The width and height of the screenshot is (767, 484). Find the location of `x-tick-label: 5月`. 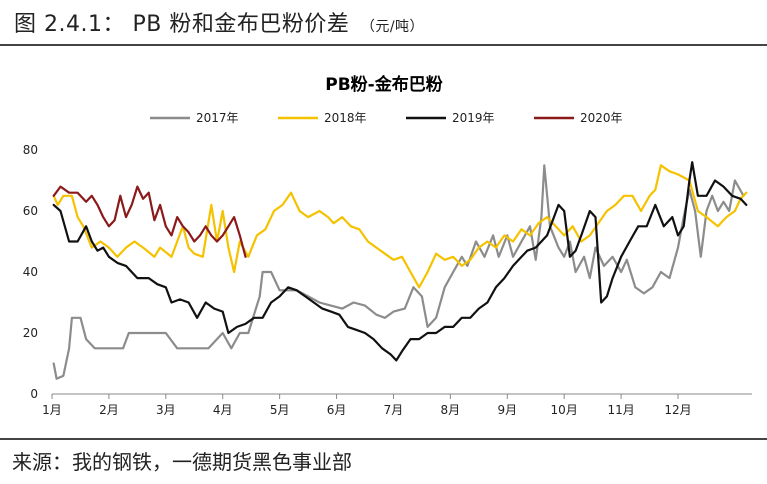

x-tick-label: 5月 is located at coordinates (280, 410).